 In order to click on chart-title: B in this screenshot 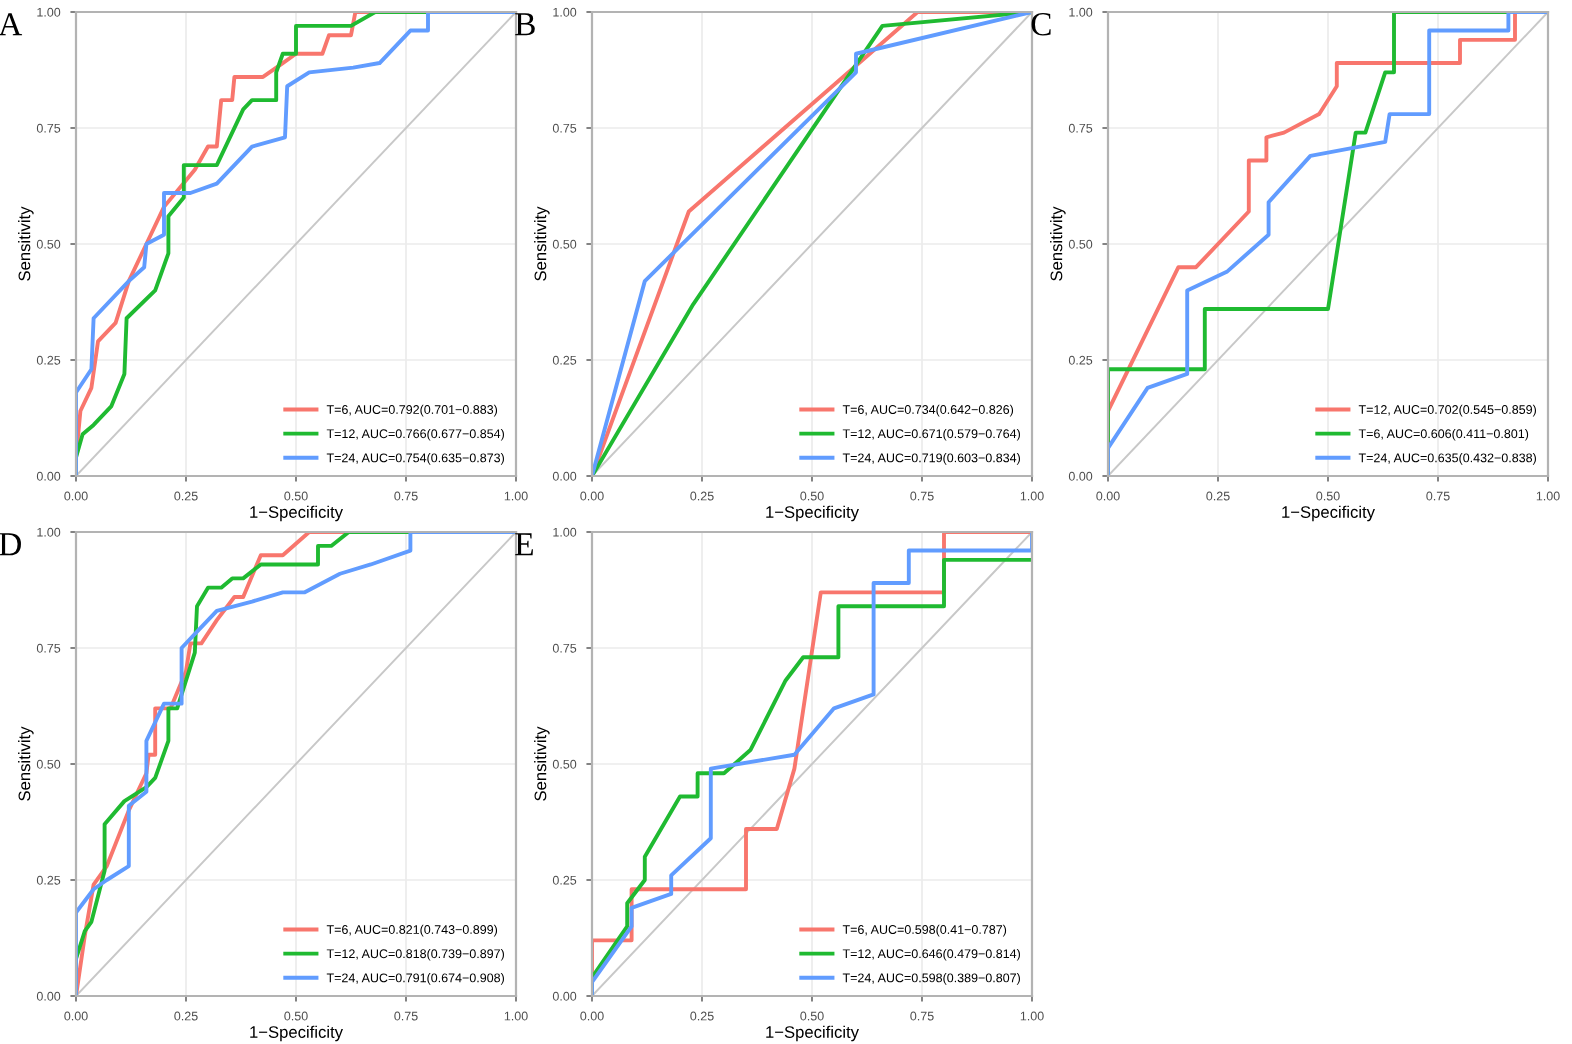, I will do `click(525, 24)`.